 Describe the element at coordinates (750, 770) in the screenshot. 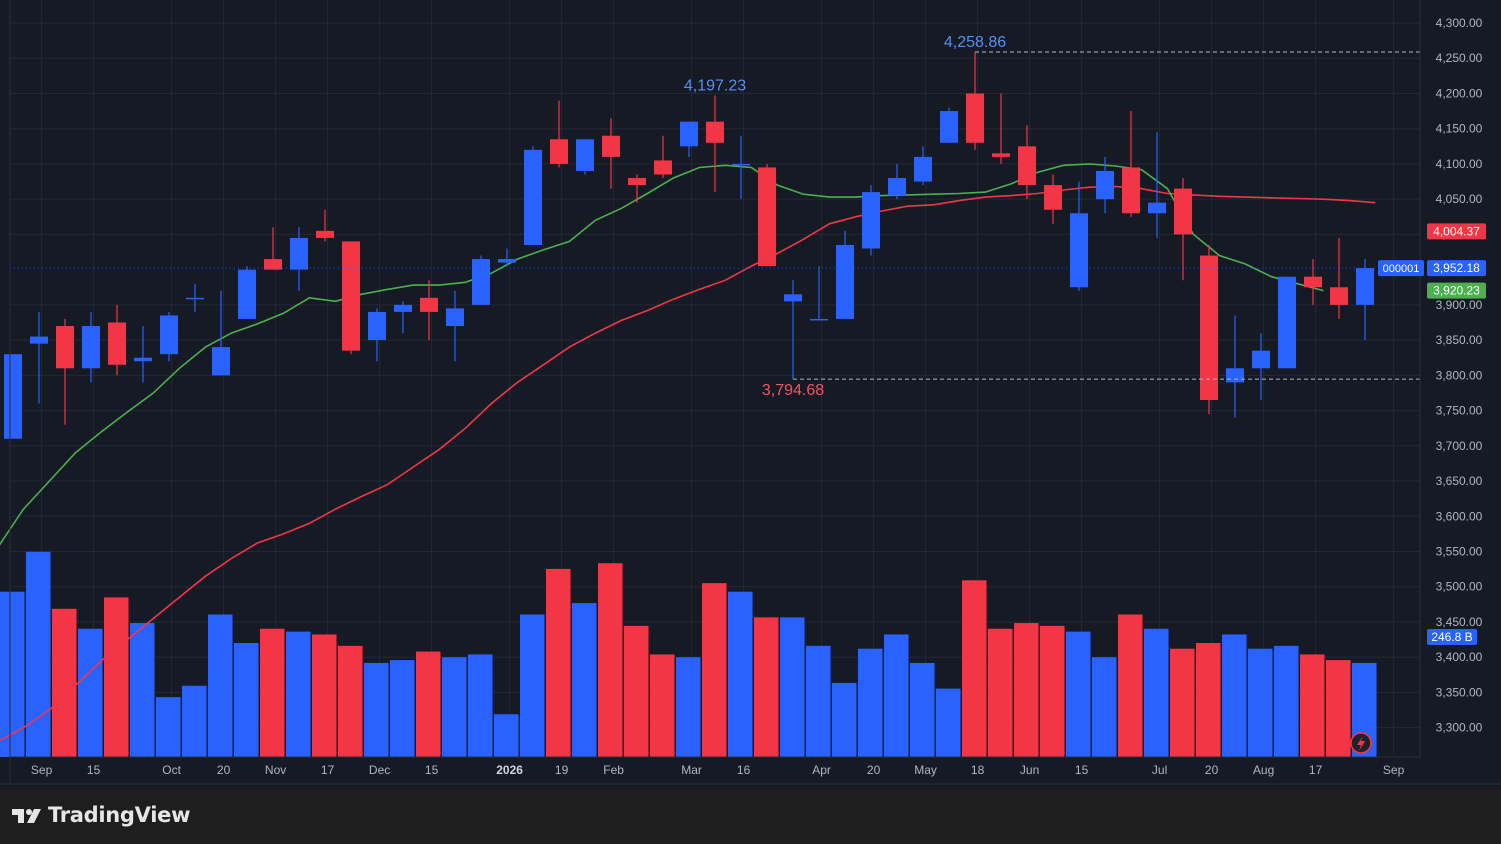

I see `time-axis` at that location.